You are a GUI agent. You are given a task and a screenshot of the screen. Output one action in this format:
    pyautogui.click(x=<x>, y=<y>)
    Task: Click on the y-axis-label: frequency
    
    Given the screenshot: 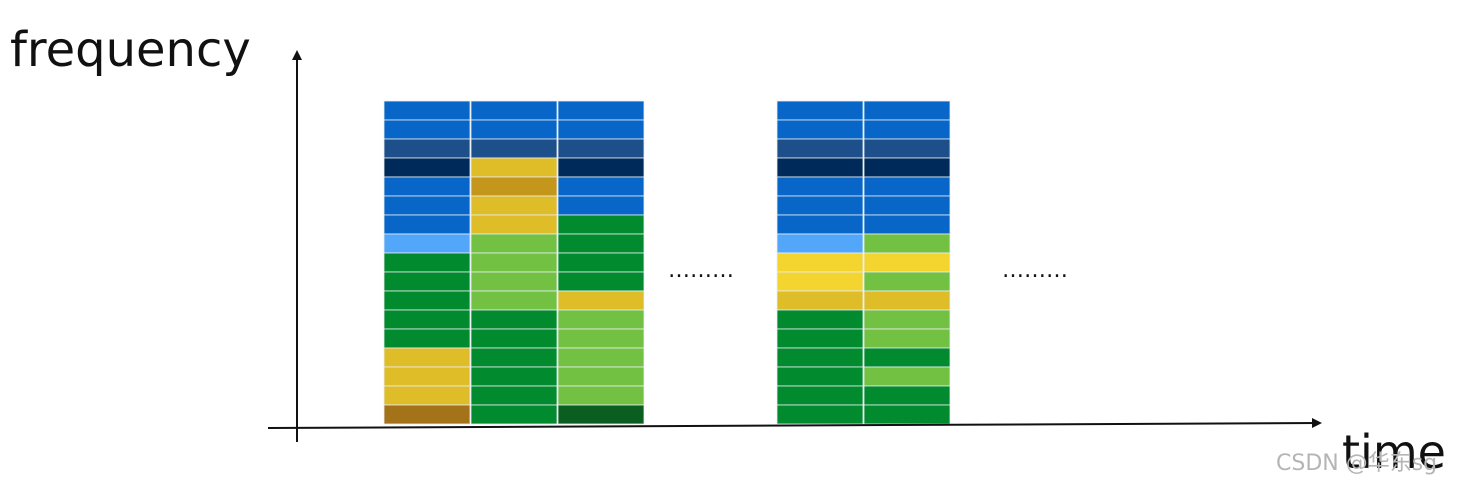 What is the action you would take?
    pyautogui.click(x=130, y=50)
    